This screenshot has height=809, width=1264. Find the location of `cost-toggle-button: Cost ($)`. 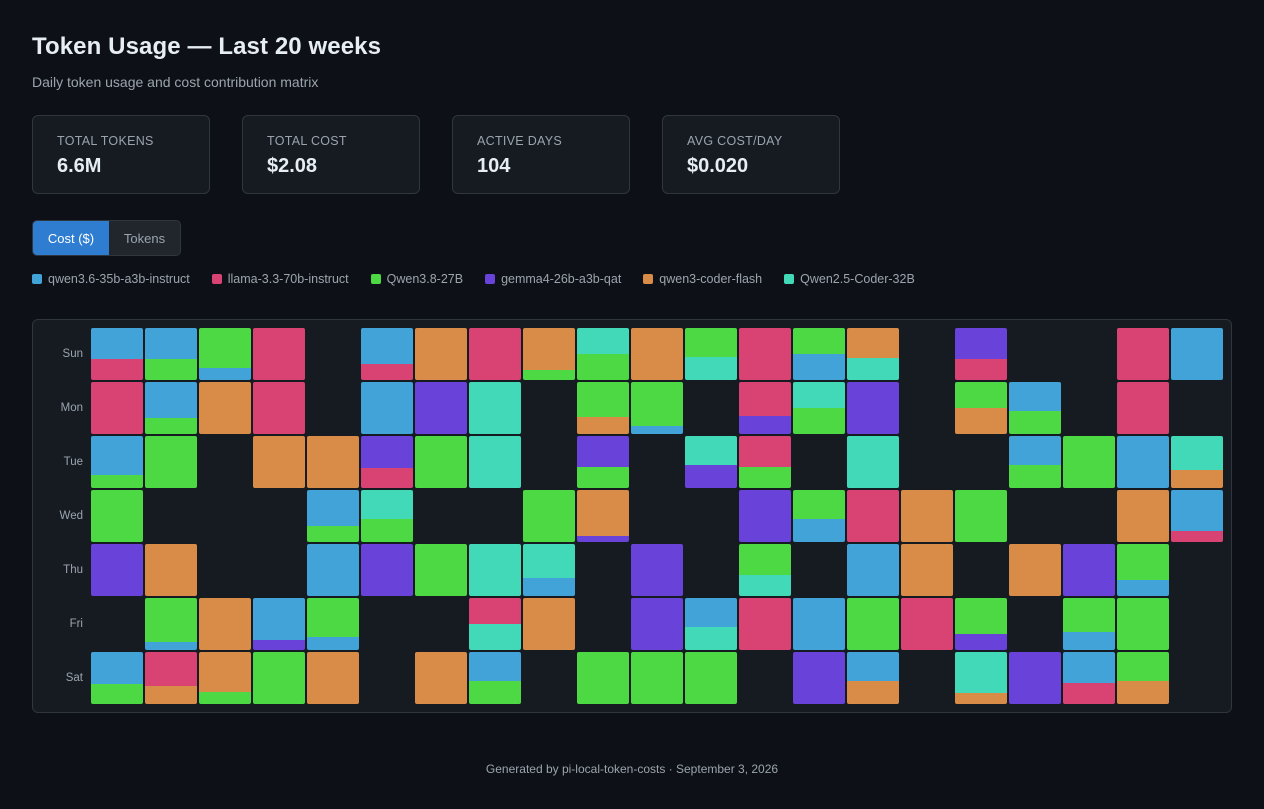

cost-toggle-button: Cost ($) is located at coordinates (71, 238).